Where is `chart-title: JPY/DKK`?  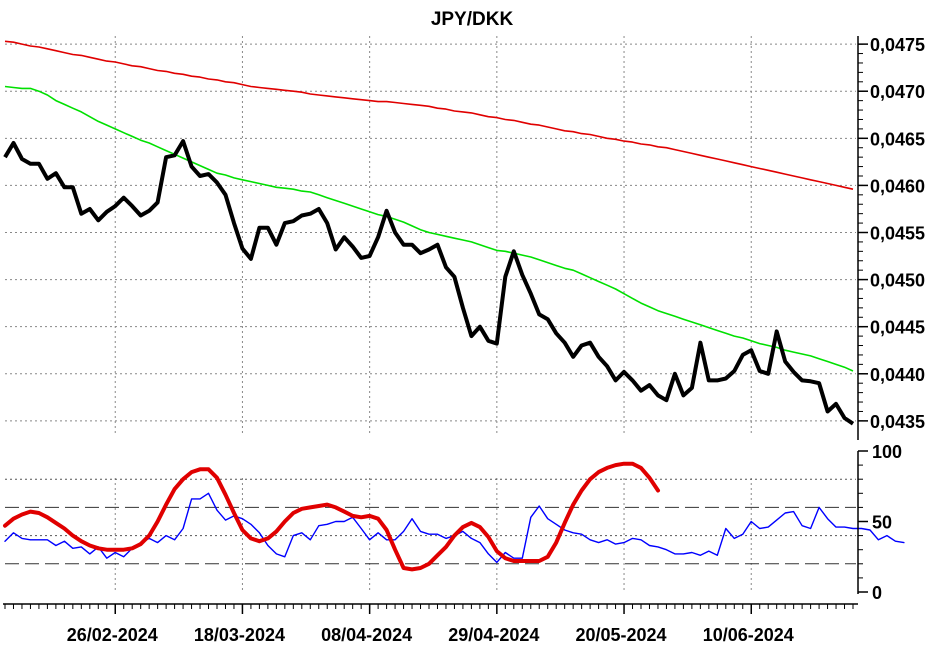 chart-title: JPY/DKK is located at coordinates (472, 19).